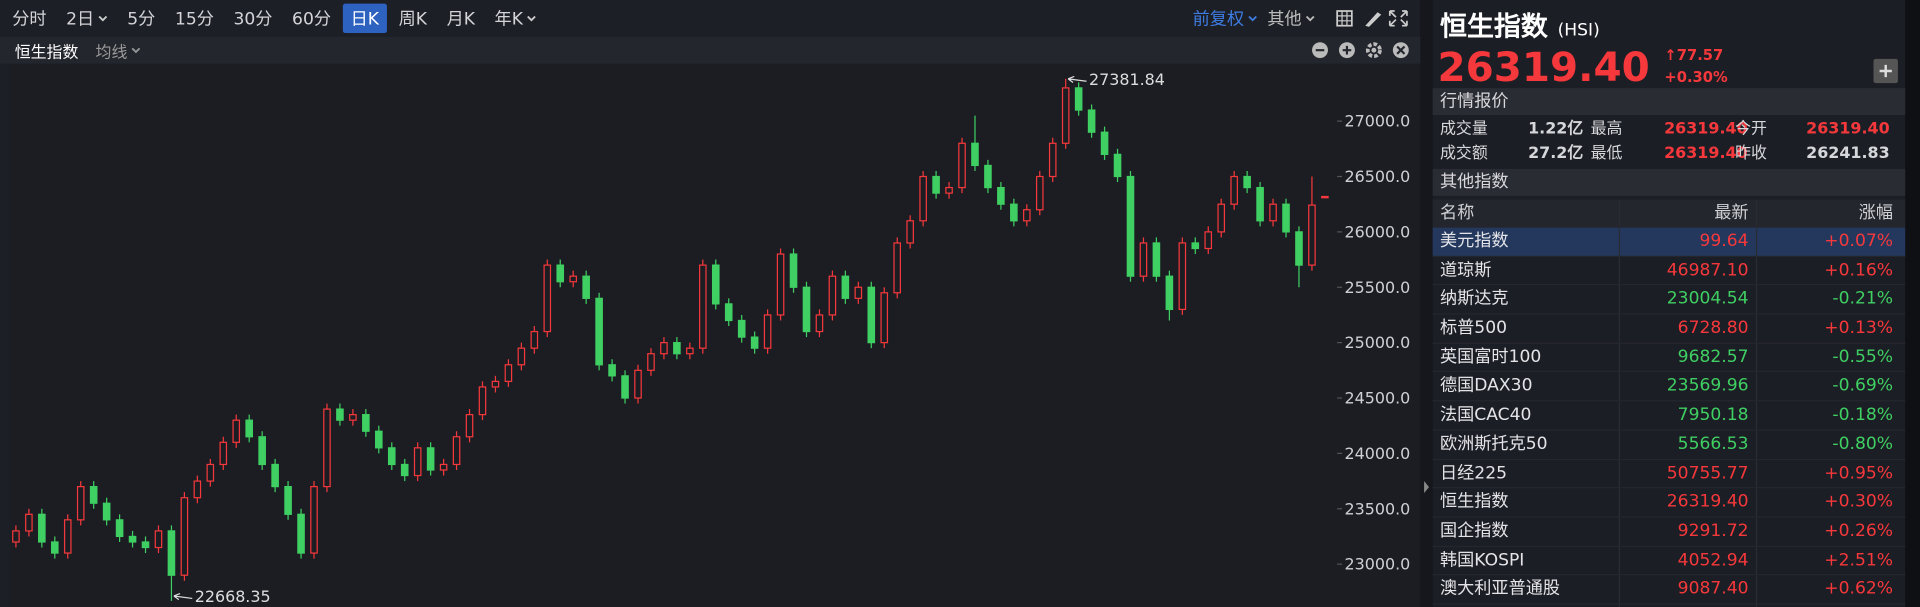 Image resolution: width=1920 pixels, height=607 pixels. I want to click on index-last: 6728.80, so click(1687, 328).